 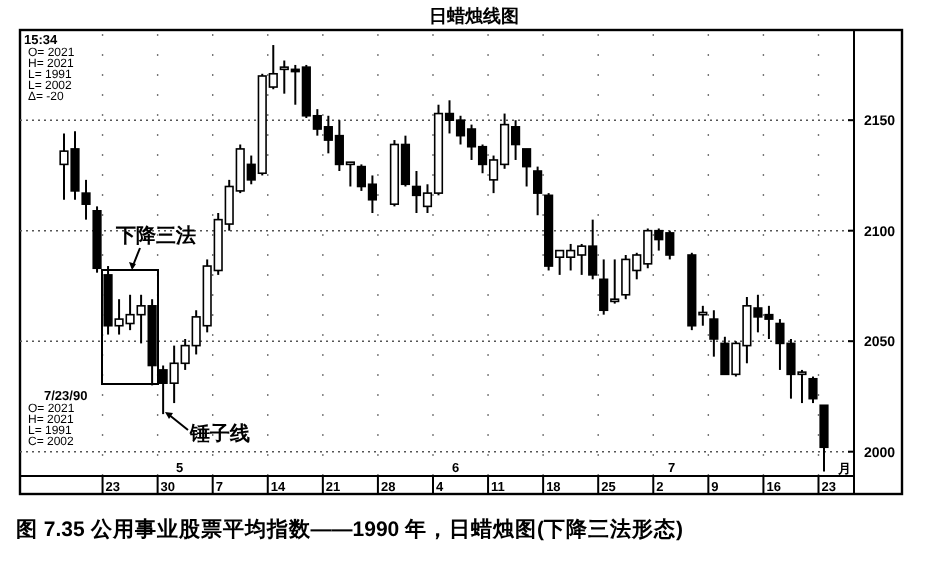 I want to click on chart-title: 日蜡烛线图, so click(x=474, y=16).